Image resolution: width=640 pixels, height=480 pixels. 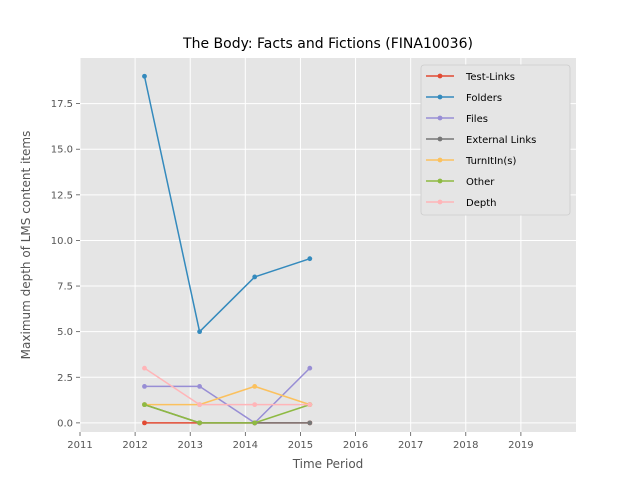 What do you see at coordinates (440, 118) in the screenshot?
I see `legend-marker-files` at bounding box center [440, 118].